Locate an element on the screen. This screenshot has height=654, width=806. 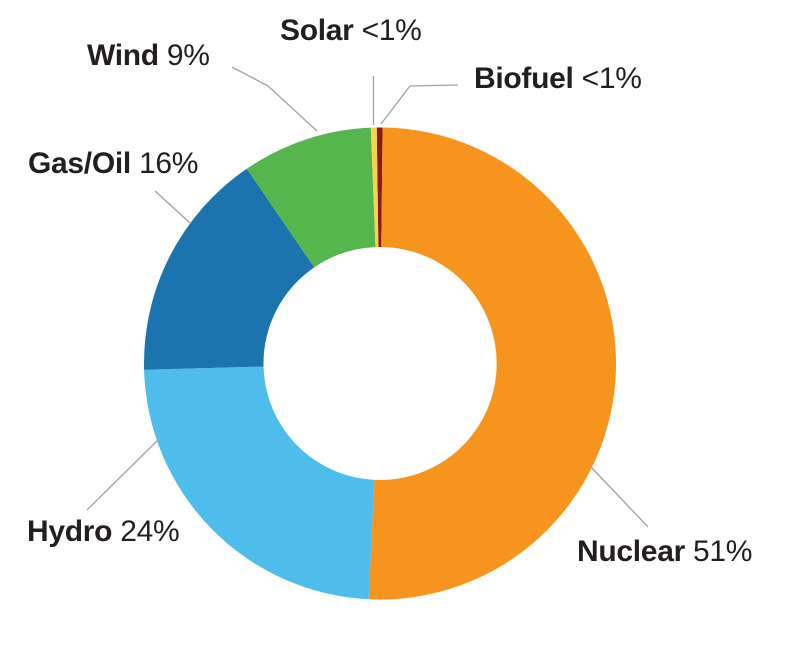
callout-nuclear-label: Nuclear is located at coordinates (631, 551).